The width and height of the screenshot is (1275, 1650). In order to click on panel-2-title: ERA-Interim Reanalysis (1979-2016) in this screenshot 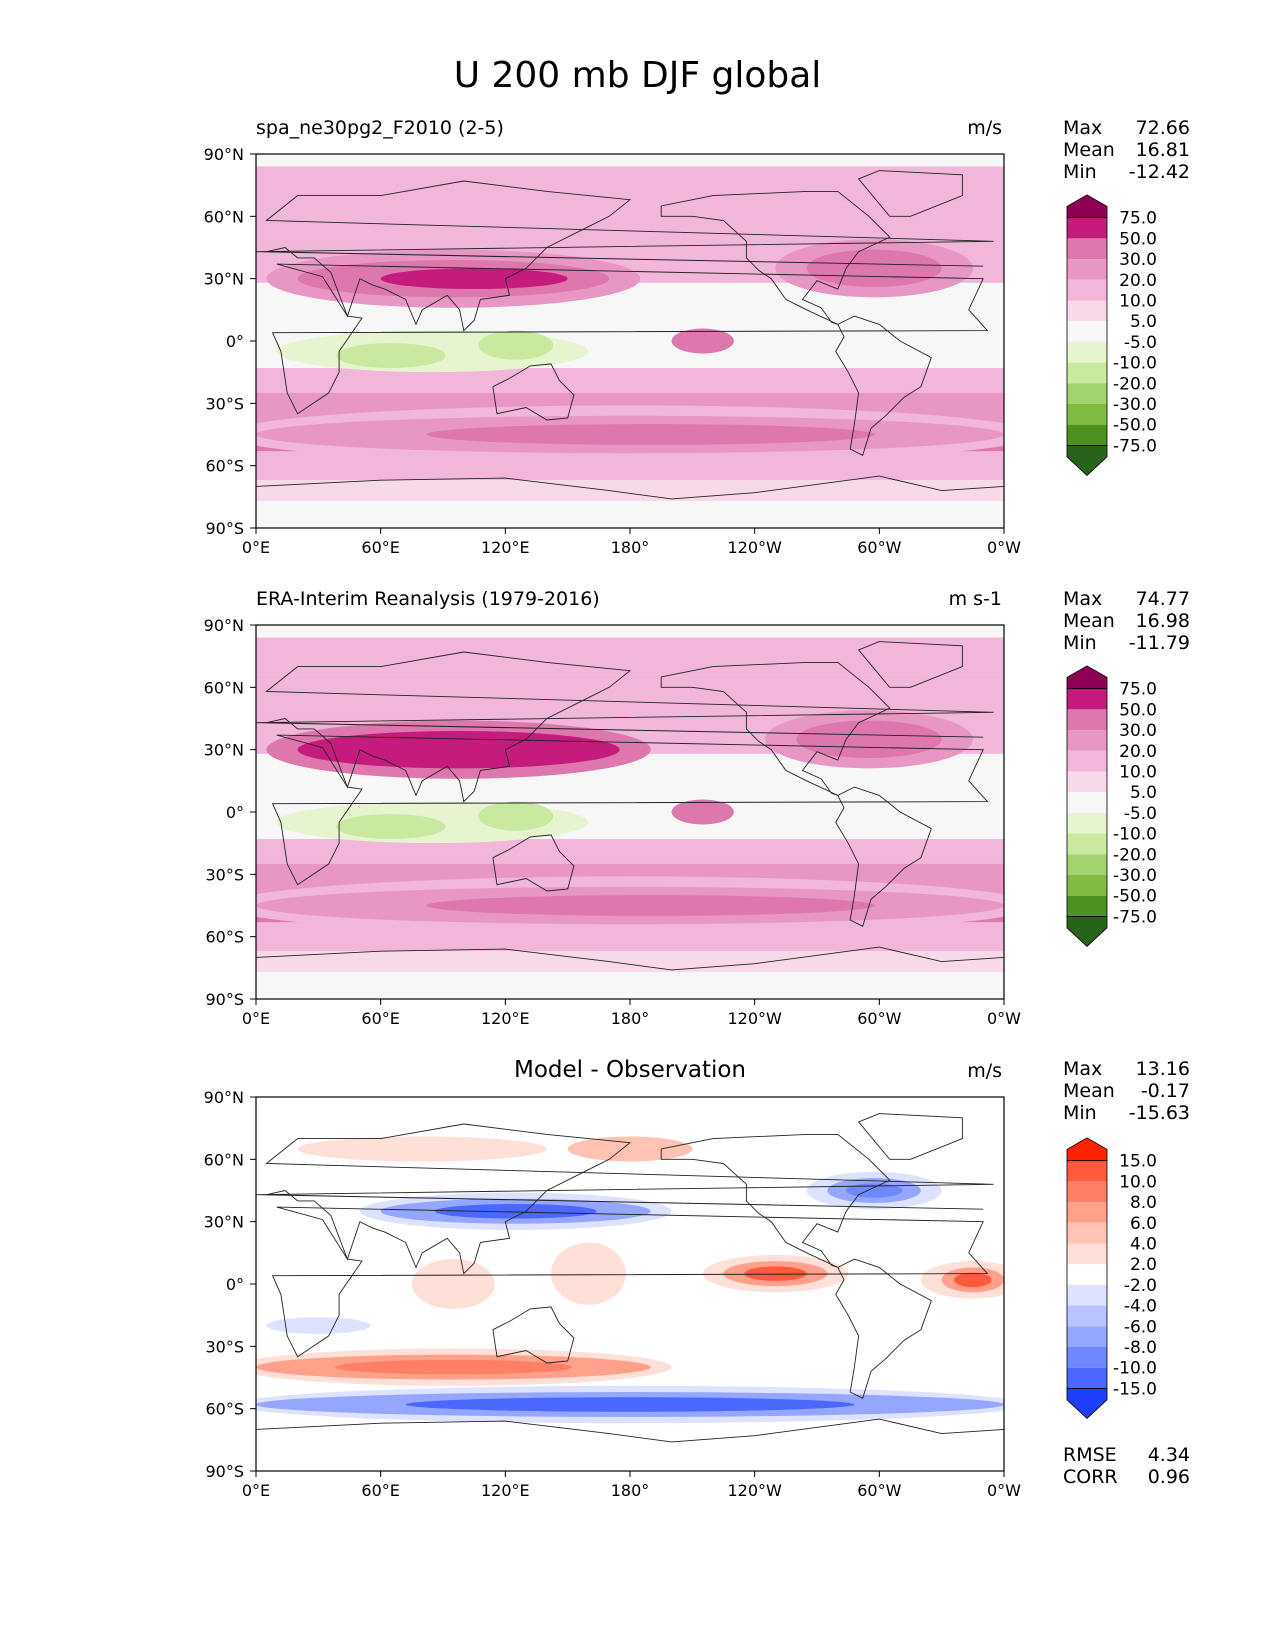, I will do `click(428, 599)`.